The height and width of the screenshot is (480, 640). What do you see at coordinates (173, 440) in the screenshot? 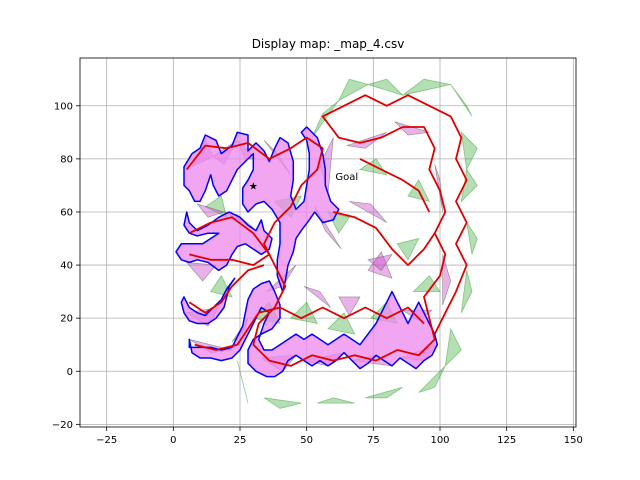
I see `x-tick-label: 0` at bounding box center [173, 440].